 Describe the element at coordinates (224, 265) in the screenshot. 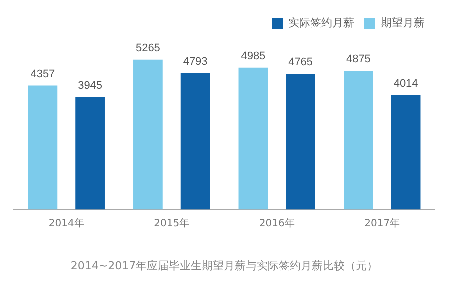

I see `text: 2014~2017年应届毕业生期望月薪与实际签约月薪比较（元）` at that location.